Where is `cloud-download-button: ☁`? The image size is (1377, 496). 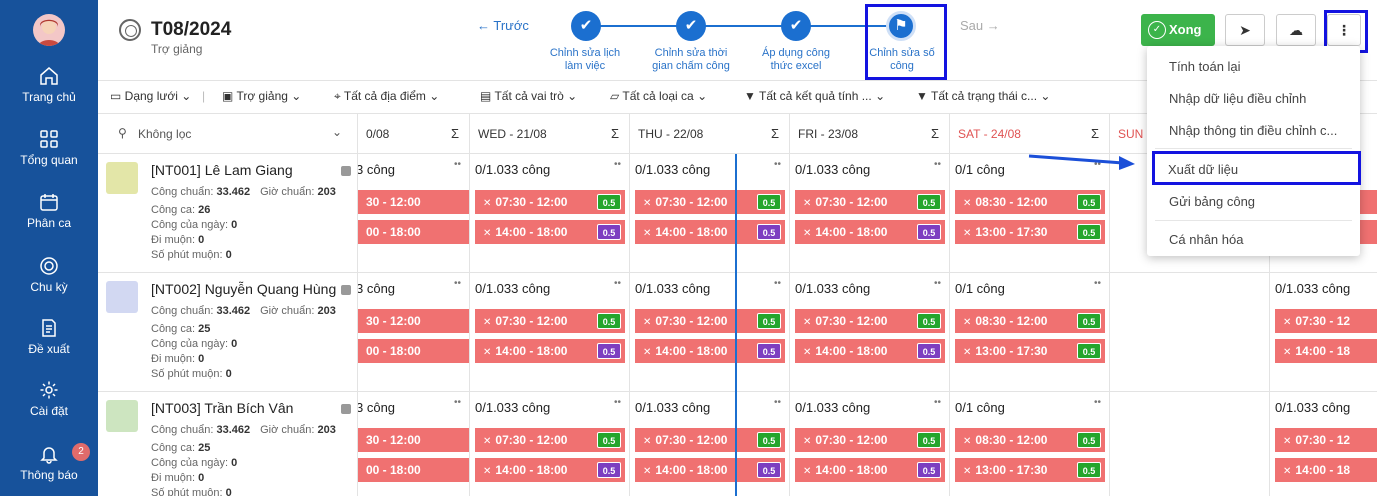 cloud-download-button: ☁ is located at coordinates (1296, 30).